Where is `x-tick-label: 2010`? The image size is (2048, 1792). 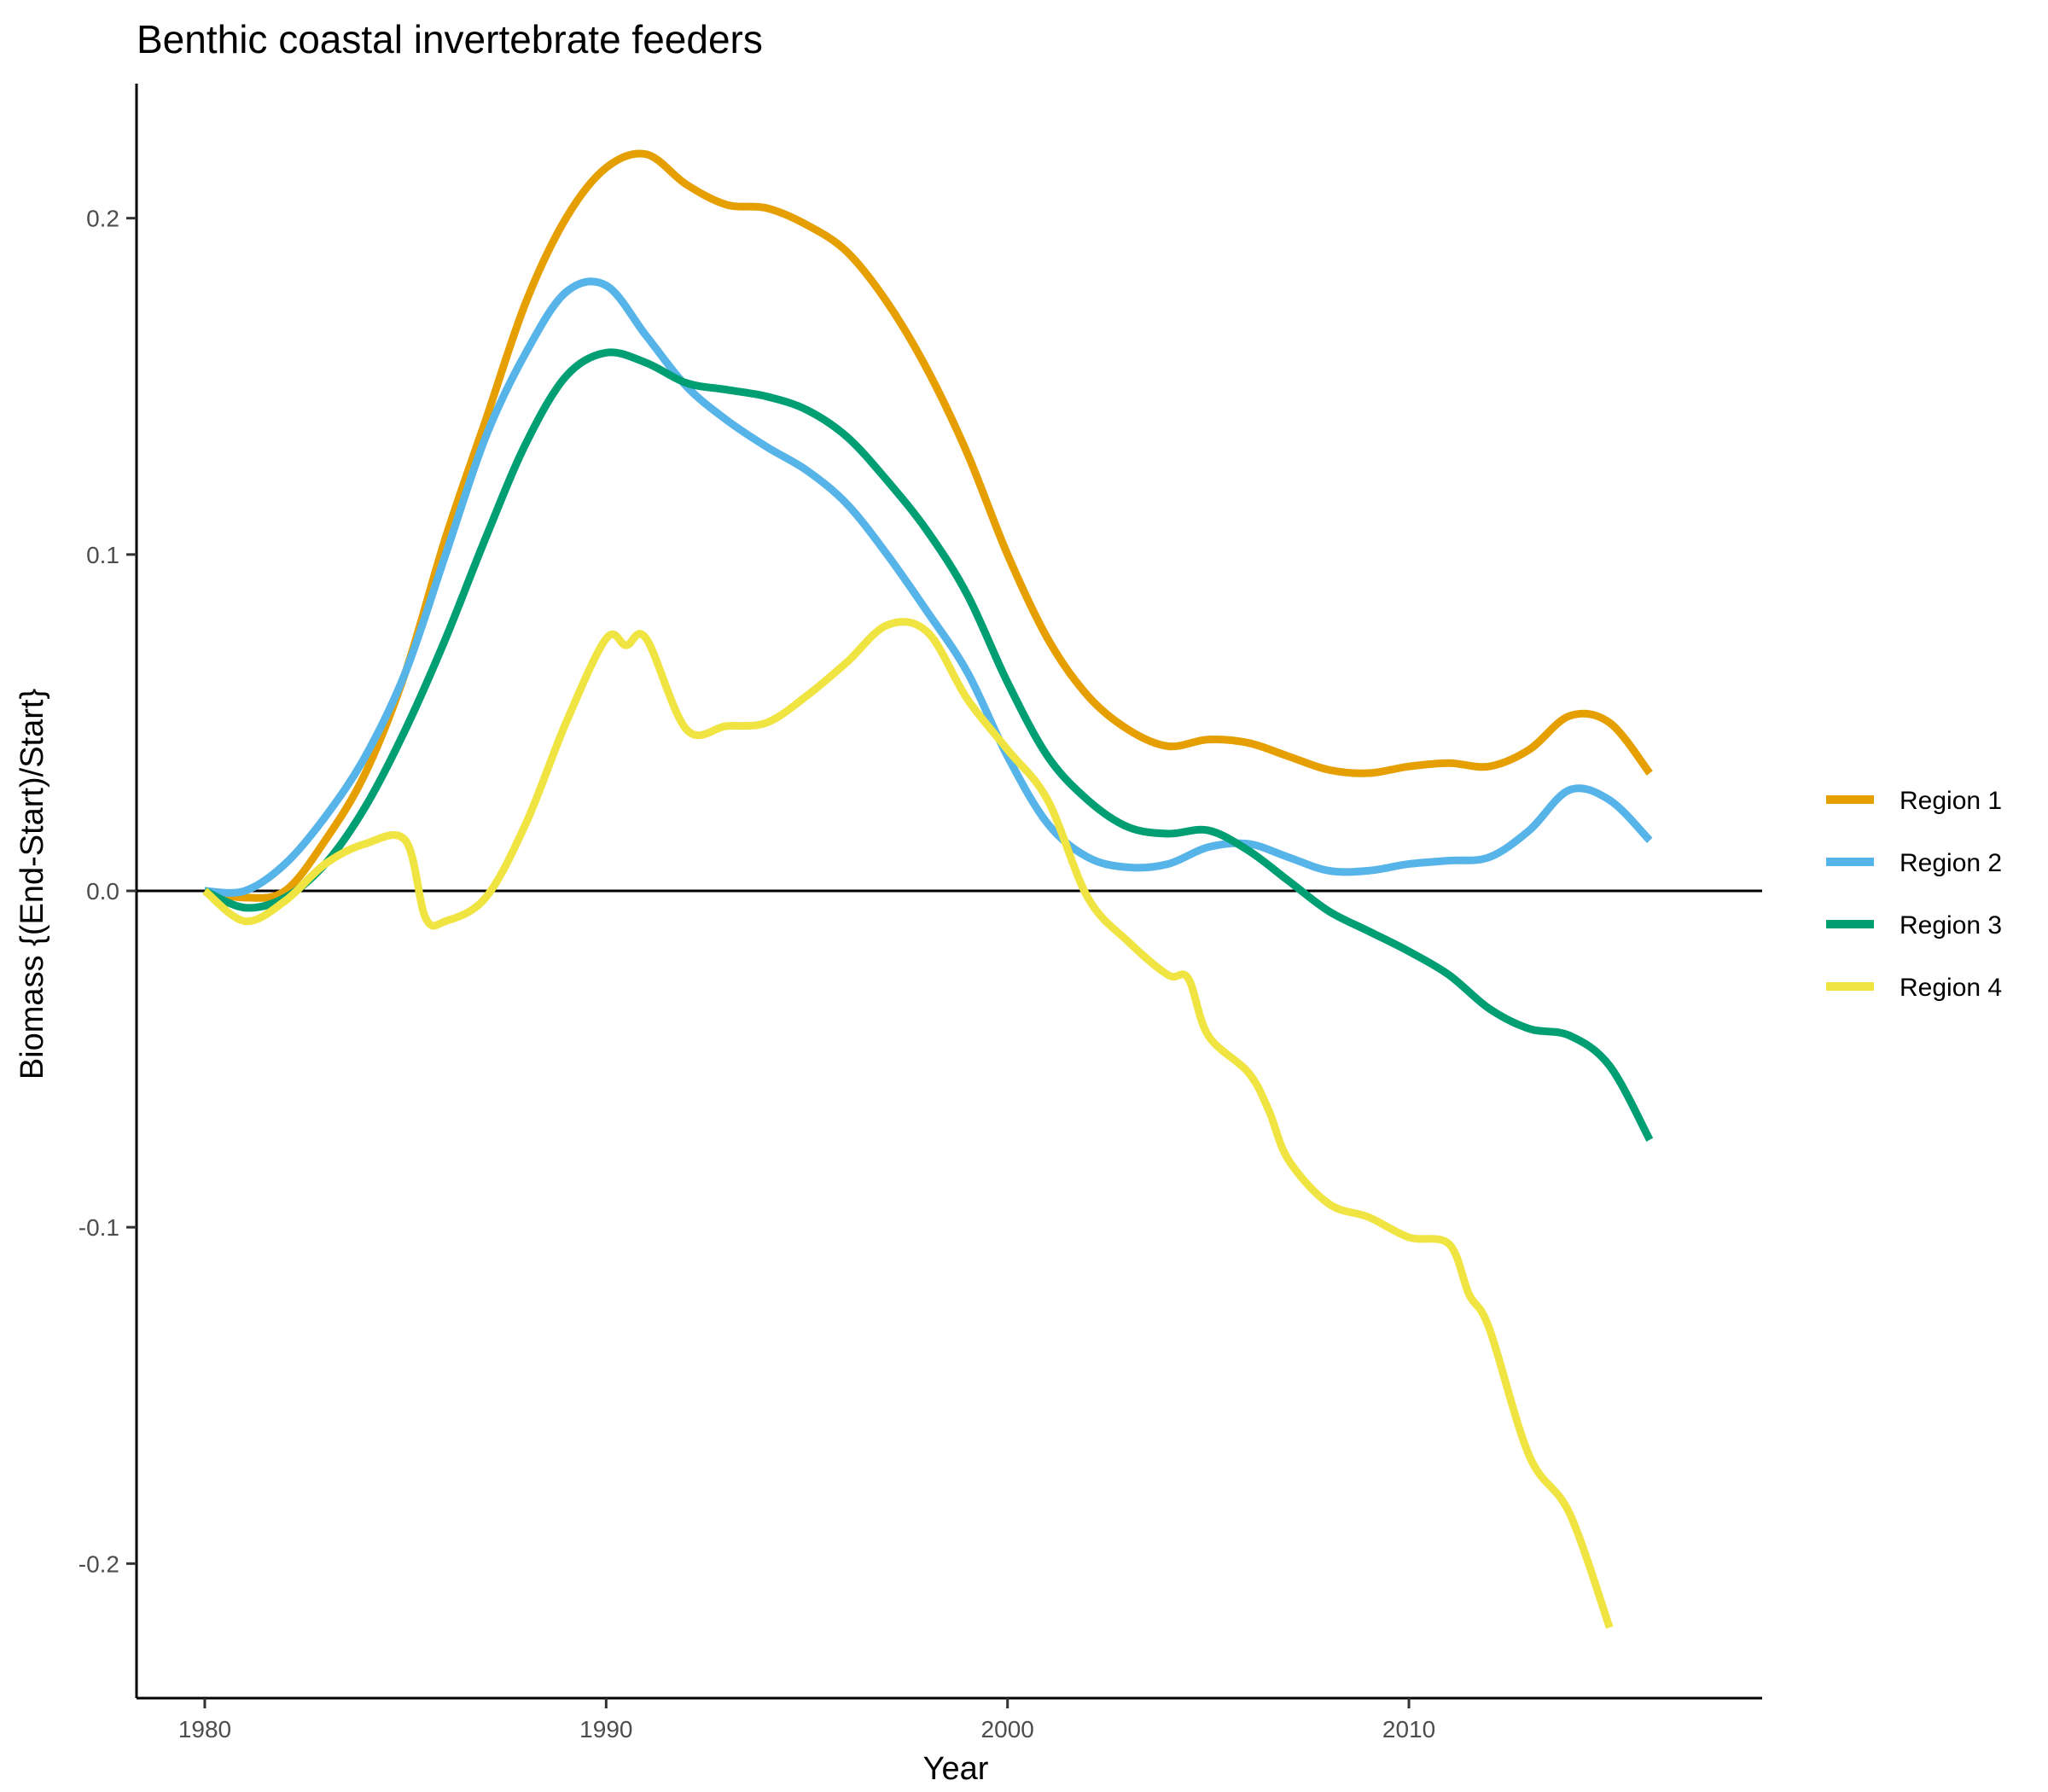
x-tick-label: 2010 is located at coordinates (1408, 1729).